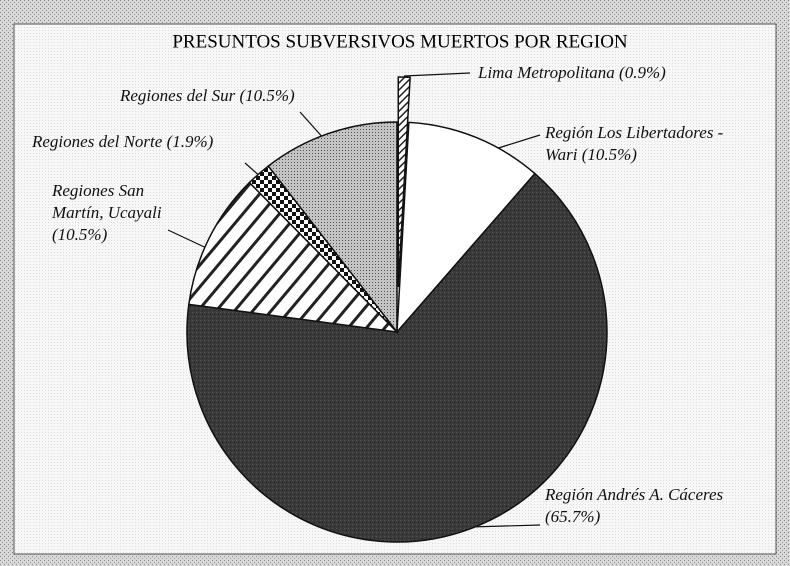  I want to click on slice-label: Lima Metropolitana (0.9%), so click(572, 73).